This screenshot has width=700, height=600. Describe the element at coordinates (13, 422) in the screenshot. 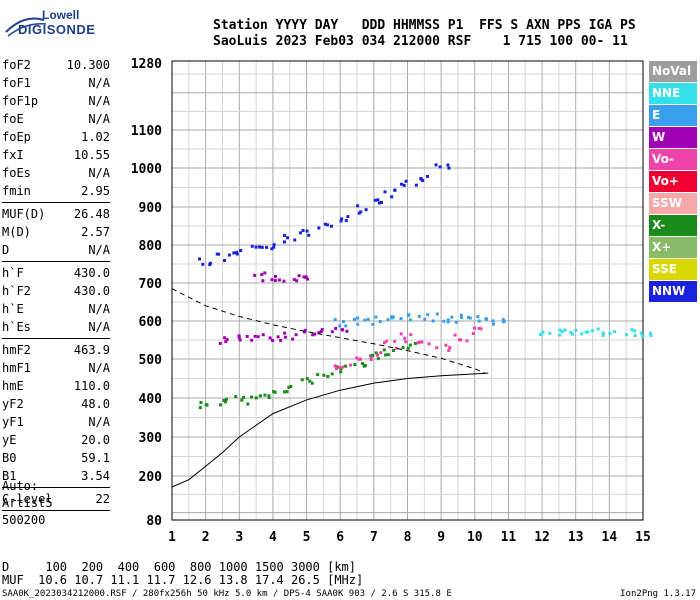

I see `param-label: yF1` at that location.